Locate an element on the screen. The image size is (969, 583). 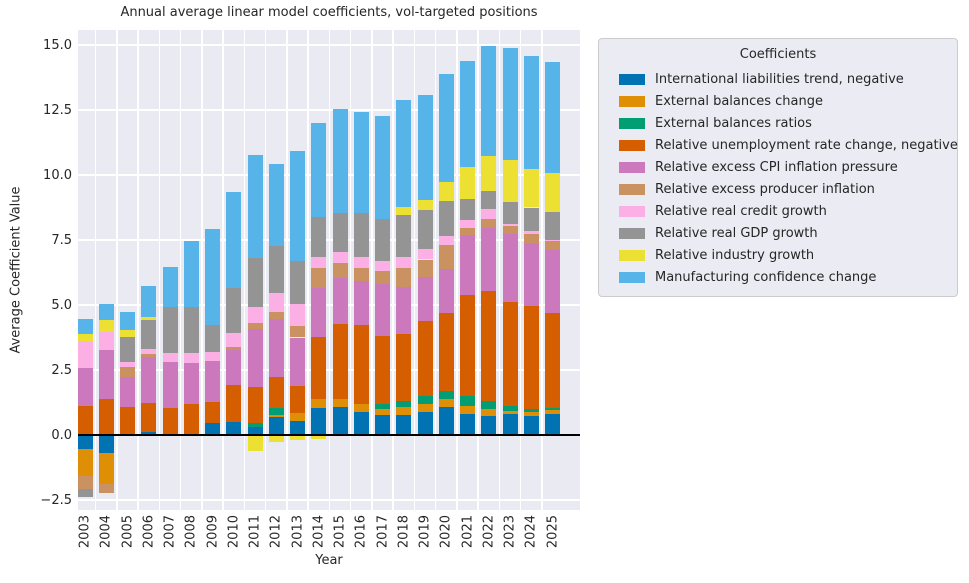
horizontal-gridline is located at coordinates (329, 45).